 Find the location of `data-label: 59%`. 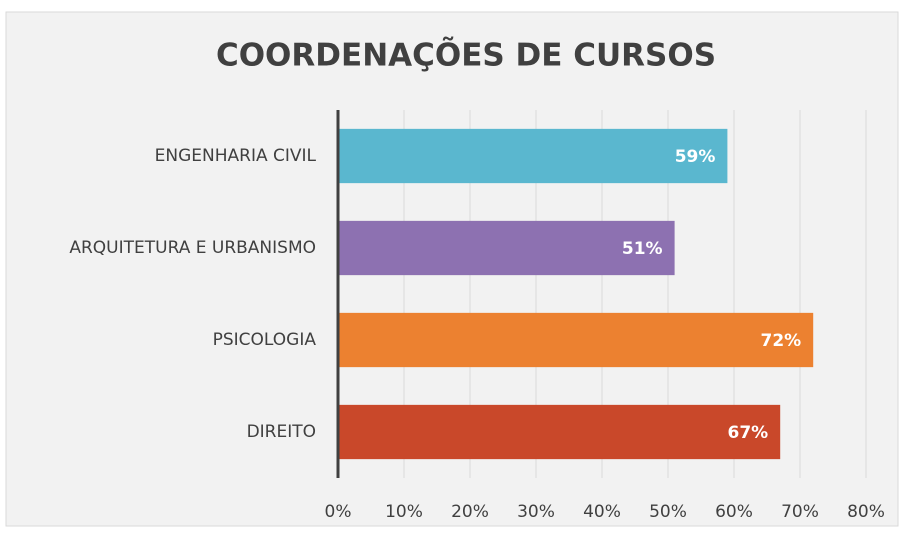

data-label: 59% is located at coordinates (695, 157).